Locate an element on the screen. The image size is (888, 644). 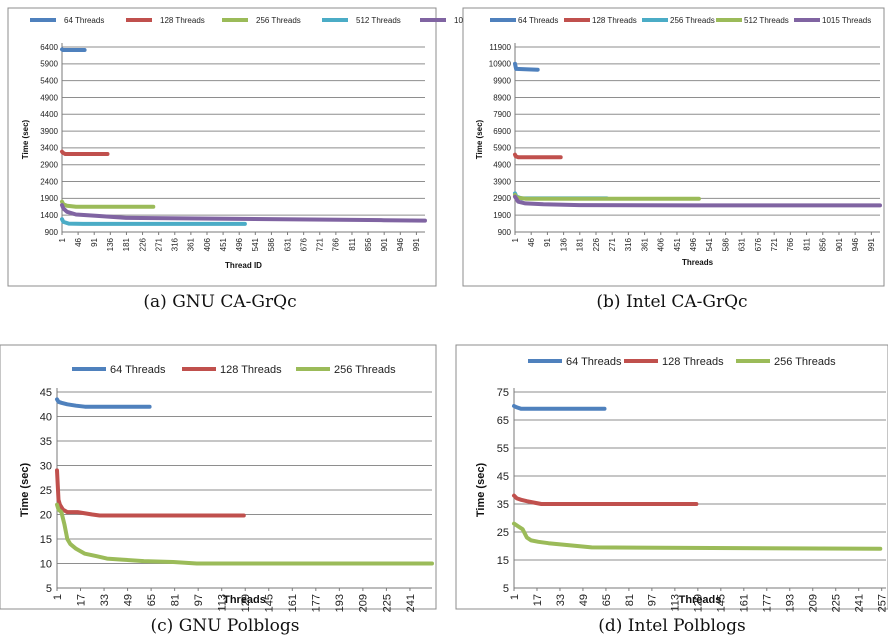
y-tick-label: 7900 is located at coordinates (502, 114).